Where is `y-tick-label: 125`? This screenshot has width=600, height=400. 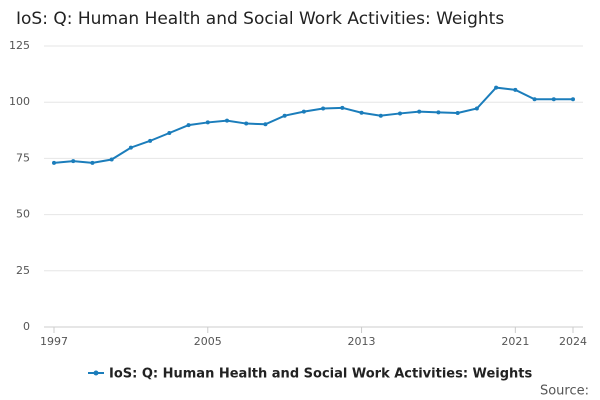 y-tick-label: 125 is located at coordinates (19, 45).